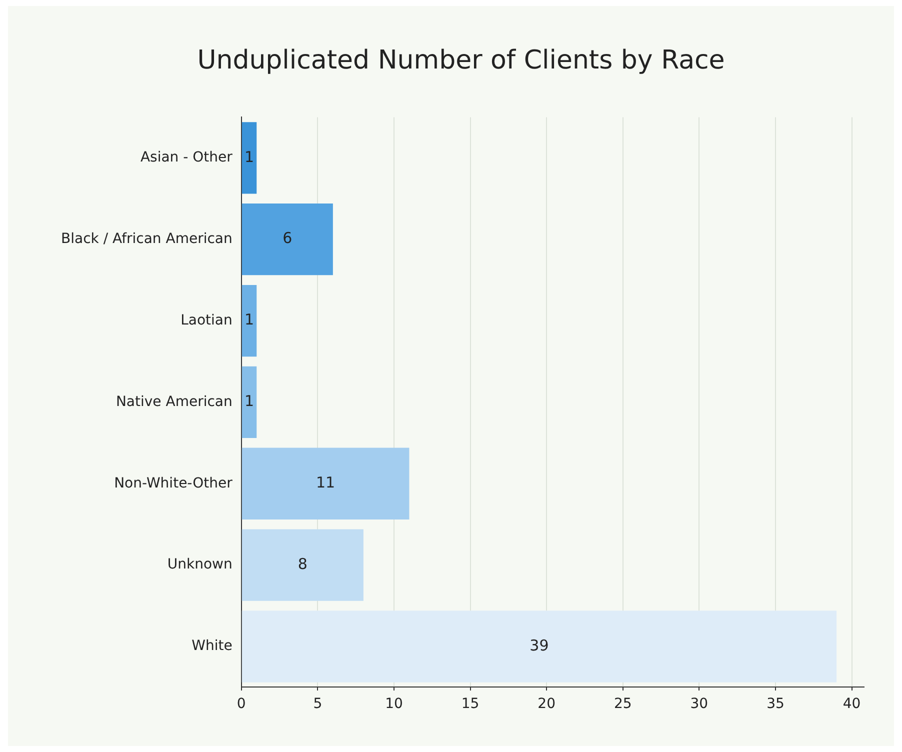  I want to click on y-tick-label: Black / African American, so click(146, 238).